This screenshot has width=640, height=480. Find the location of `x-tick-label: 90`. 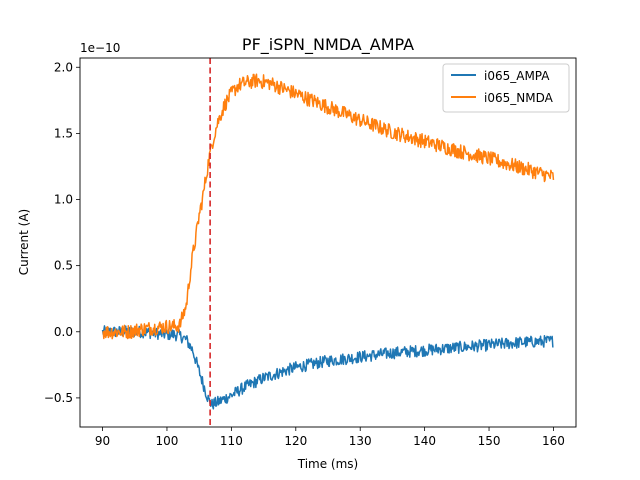

x-tick-label: 90 is located at coordinates (102, 441).